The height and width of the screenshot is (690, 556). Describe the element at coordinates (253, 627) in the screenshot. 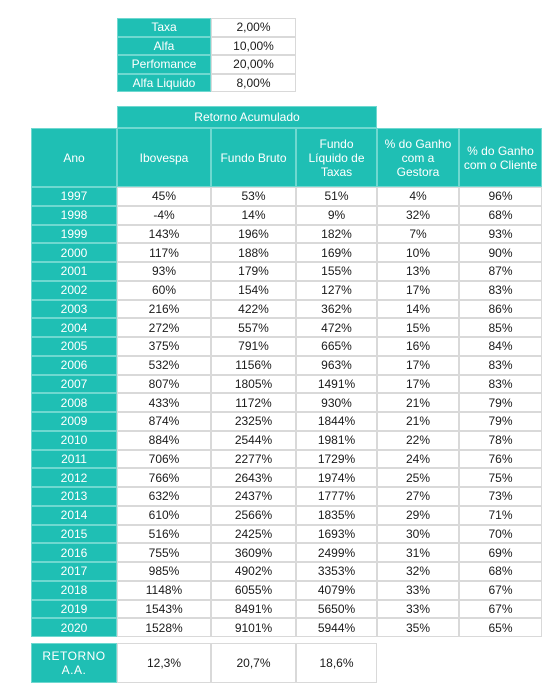

I see `value-cell: 9101%` at that location.